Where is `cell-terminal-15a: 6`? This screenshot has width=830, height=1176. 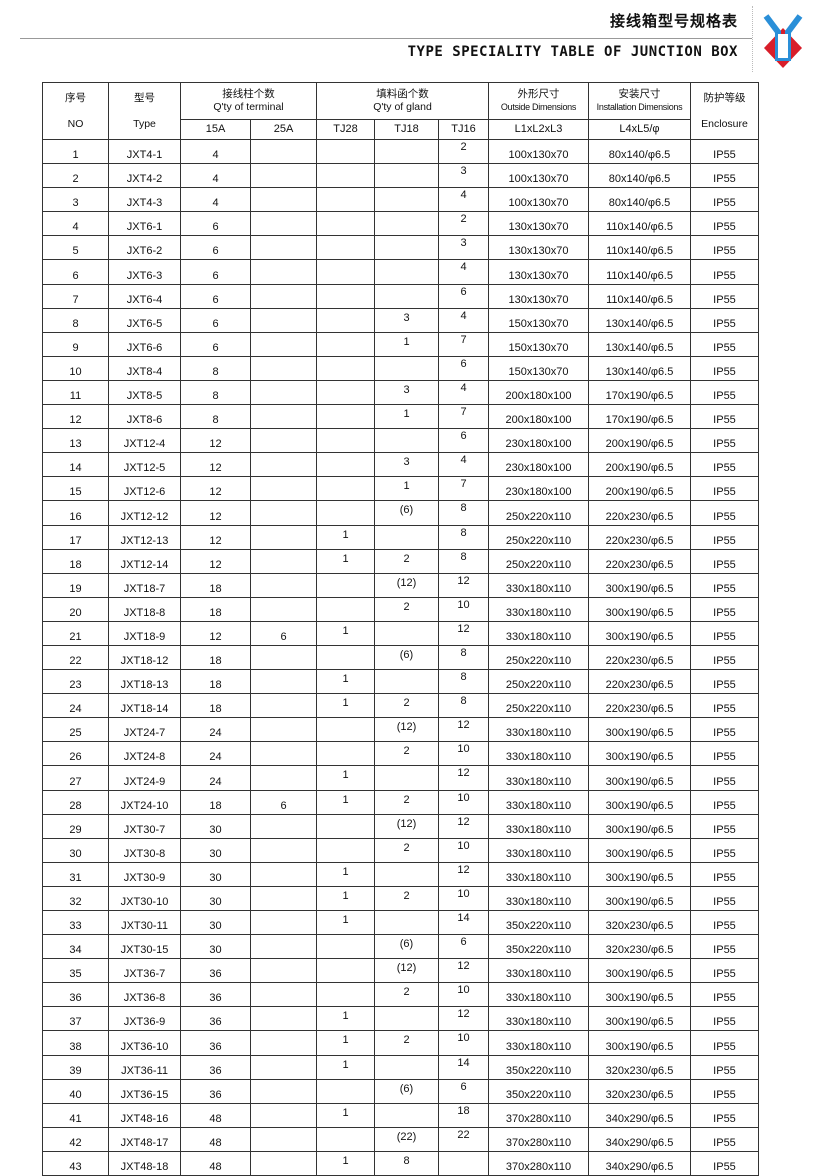
cell-terminal-15a: 6 is located at coordinates (215, 224).